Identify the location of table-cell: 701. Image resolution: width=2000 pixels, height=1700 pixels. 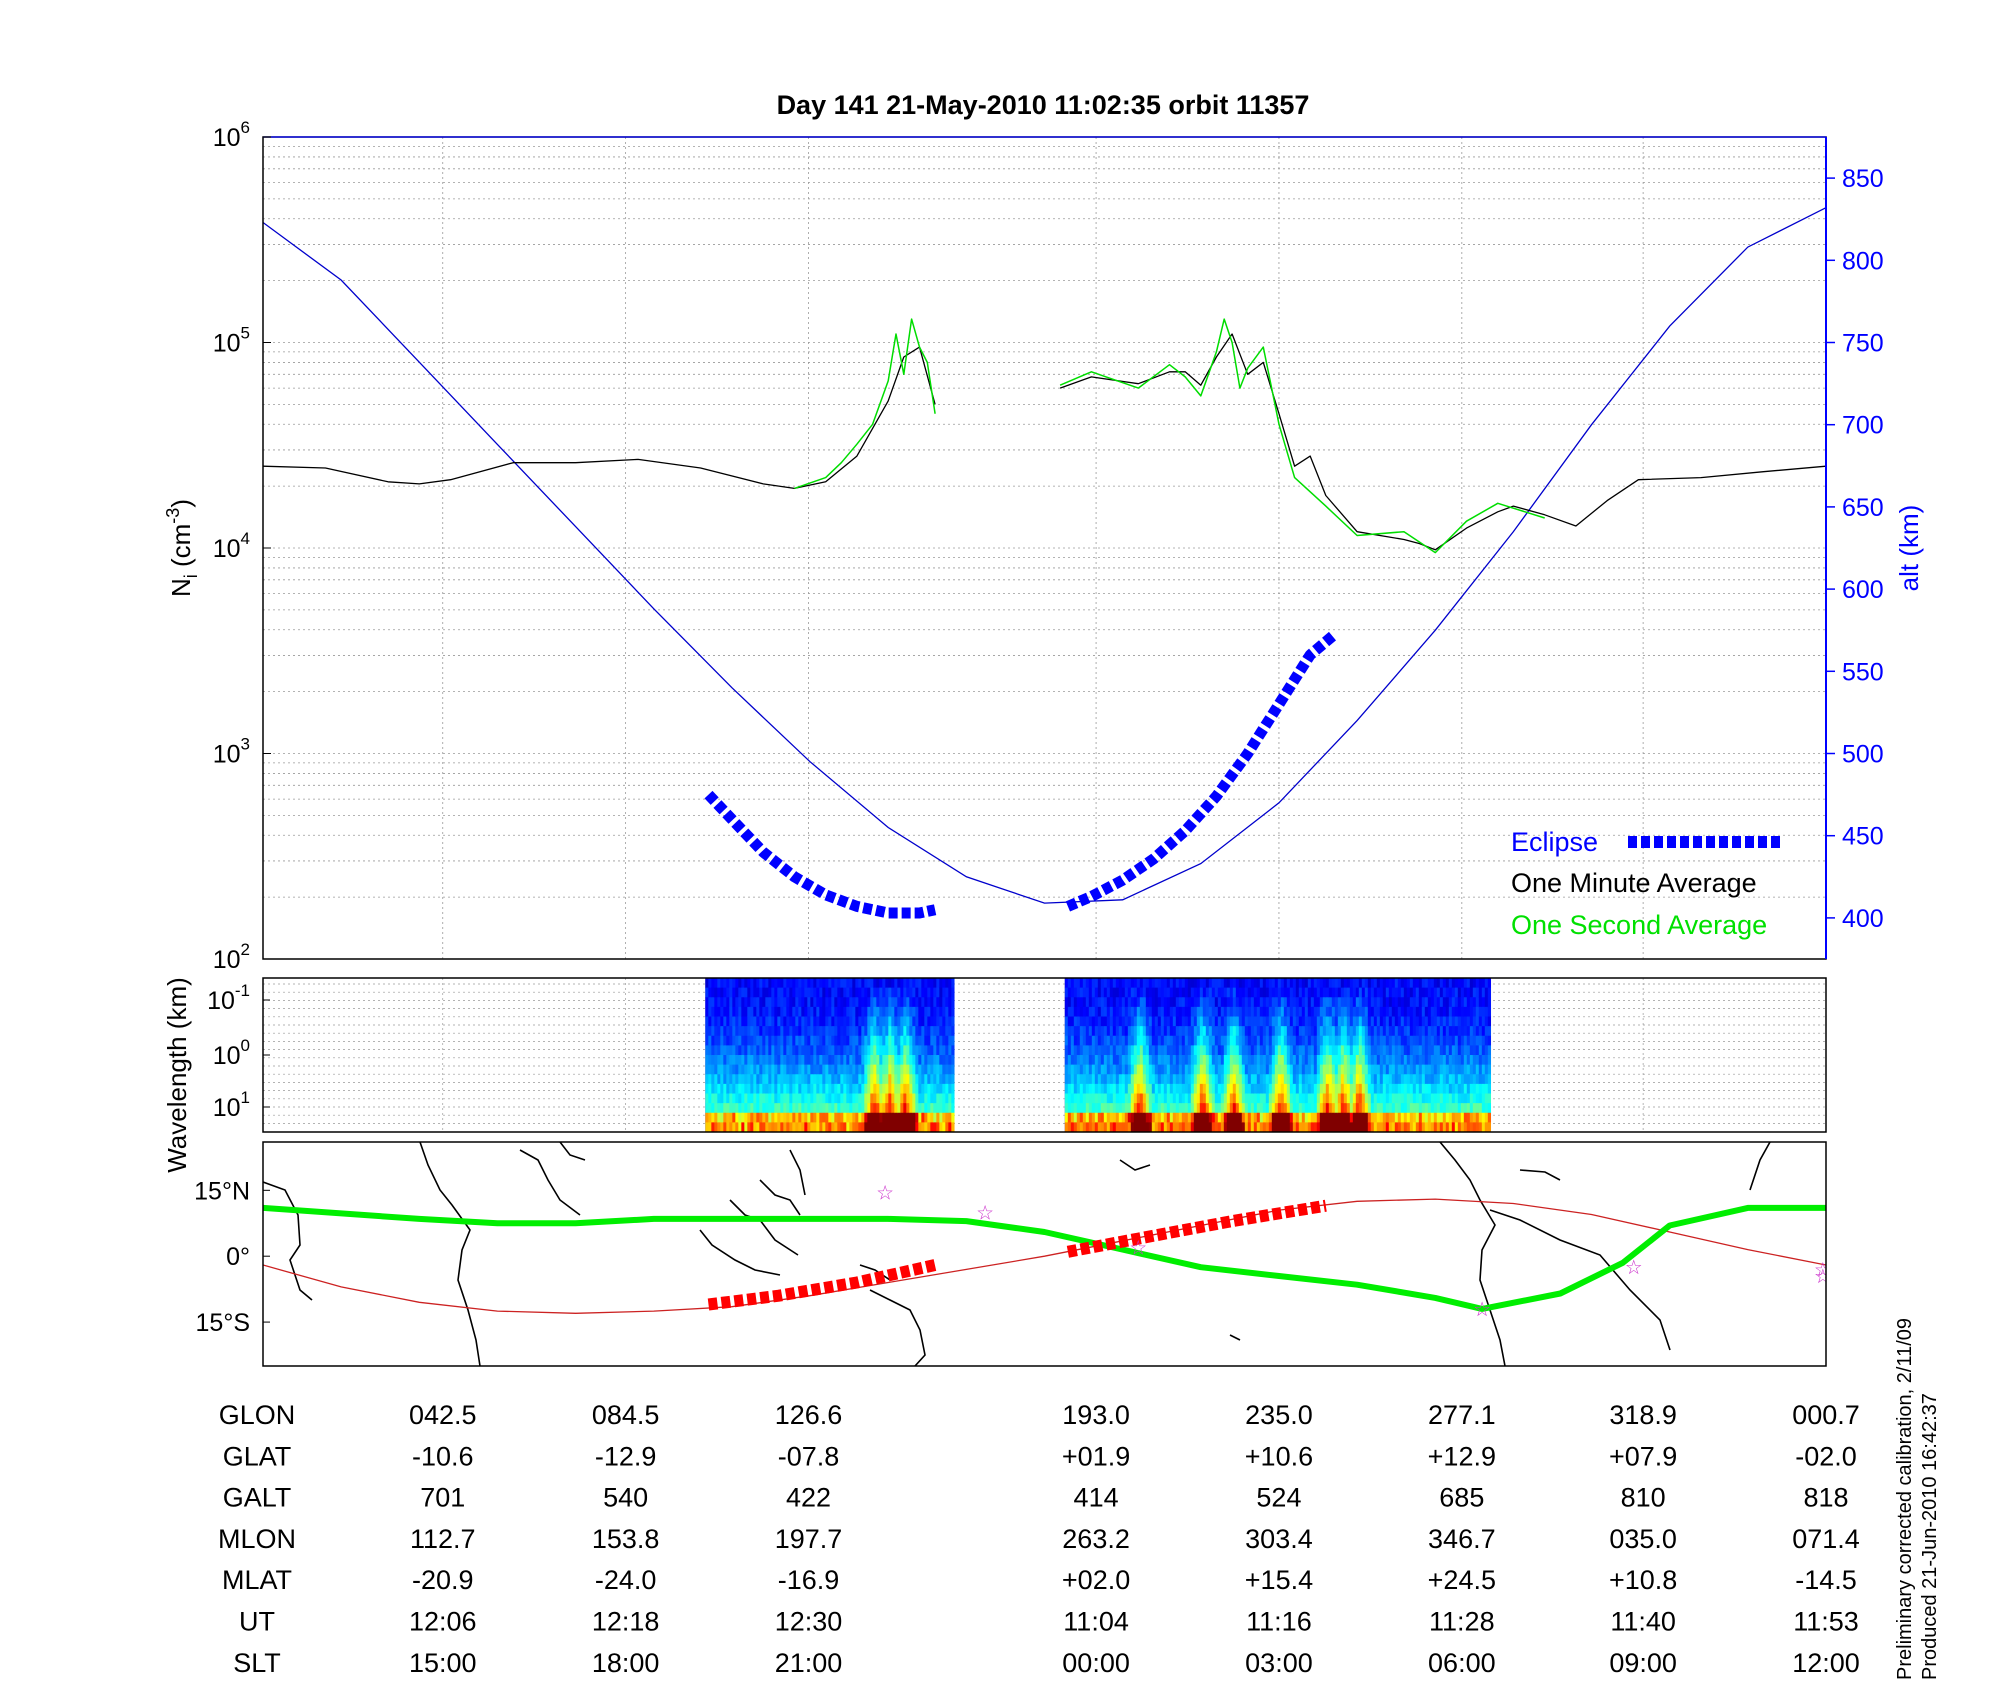
(442, 1498).